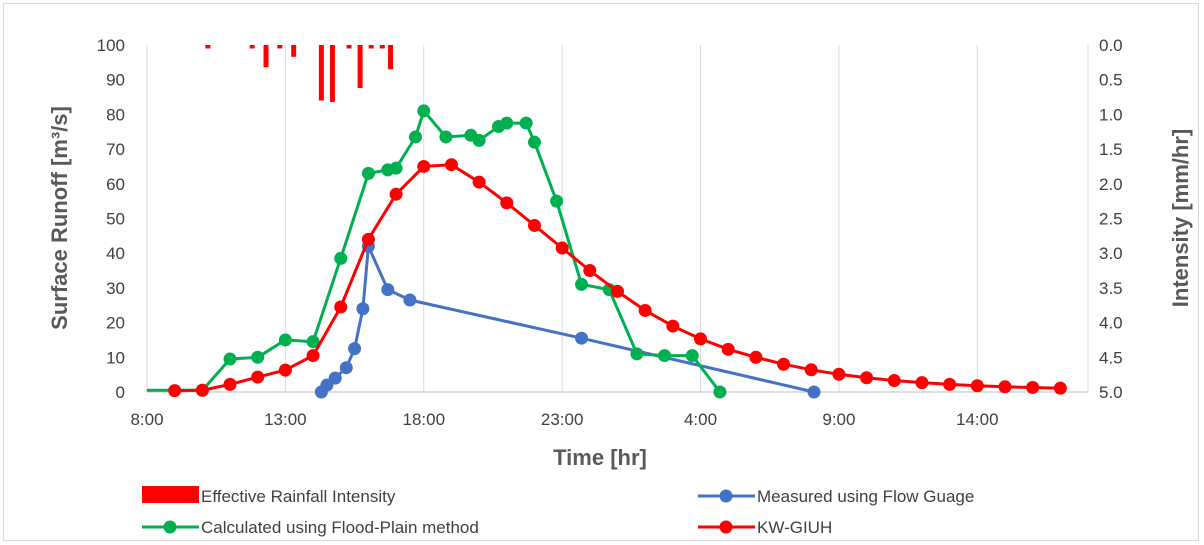 The image size is (1204, 545). Describe the element at coordinates (115, 323) in the screenshot. I see `y-tick-label: 20` at that location.